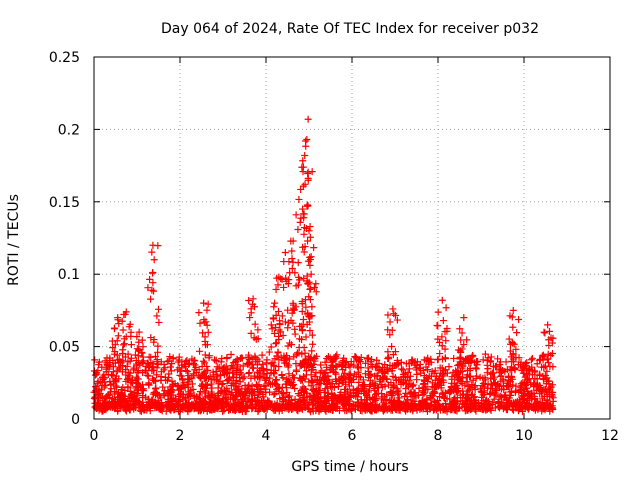 Image resolution: width=640 pixels, height=480 pixels. What do you see at coordinates (524, 436) in the screenshot?
I see `x-tick-label: 10` at bounding box center [524, 436].